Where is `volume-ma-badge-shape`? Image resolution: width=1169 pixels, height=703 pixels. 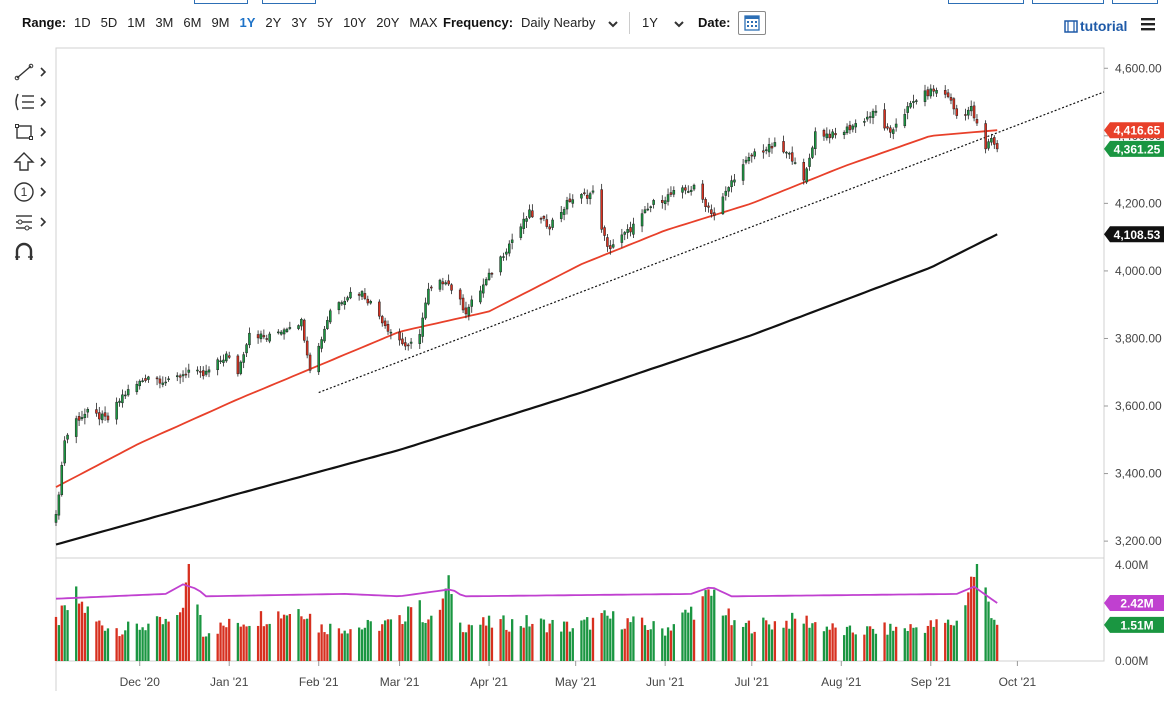
volume-ma-badge-shape is located at coordinates (1134, 603).